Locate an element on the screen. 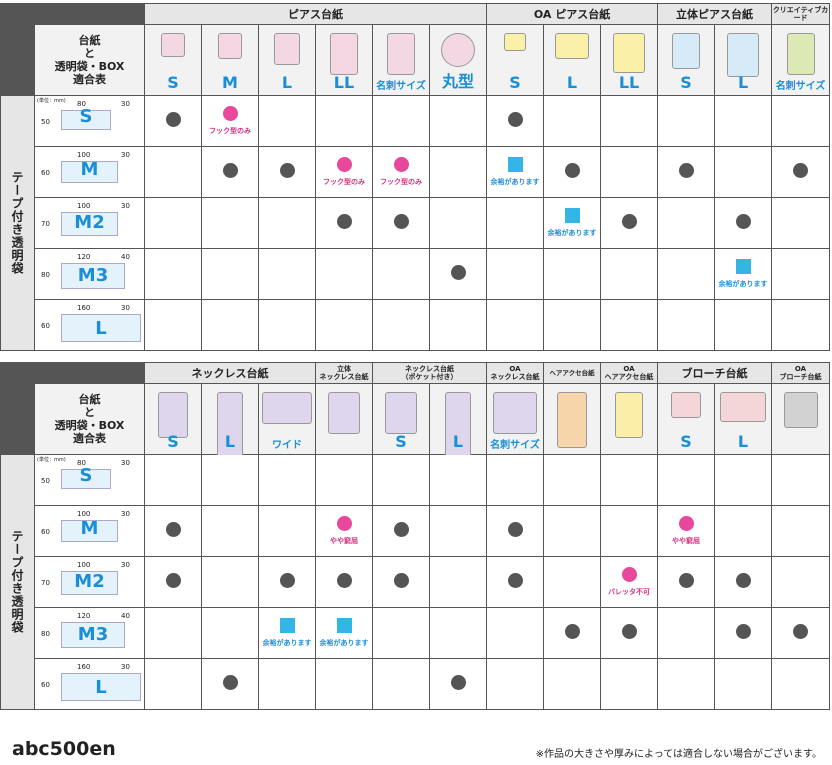 This screenshot has height=765, width=832. bag-height: 60 is located at coordinates (45, 173).